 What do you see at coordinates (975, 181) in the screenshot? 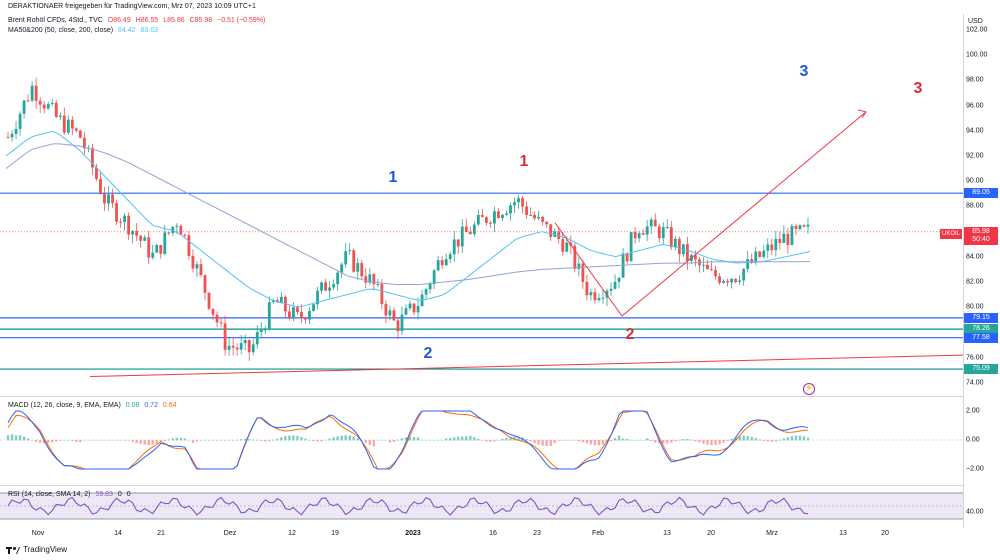
I see `price-tick: 90.00` at bounding box center [975, 181].